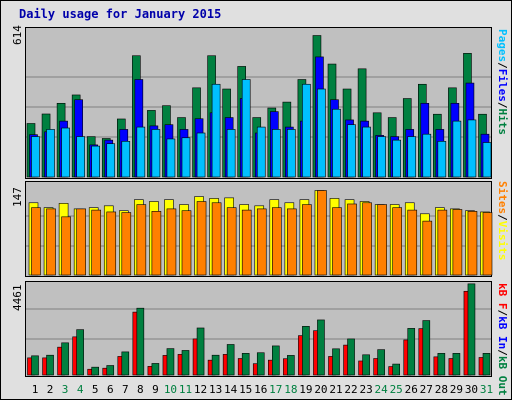 This screenshot has height=400, width=512. Describe the element at coordinates (396, 389) in the screenshot. I see `x-tick-label: 25` at that location.